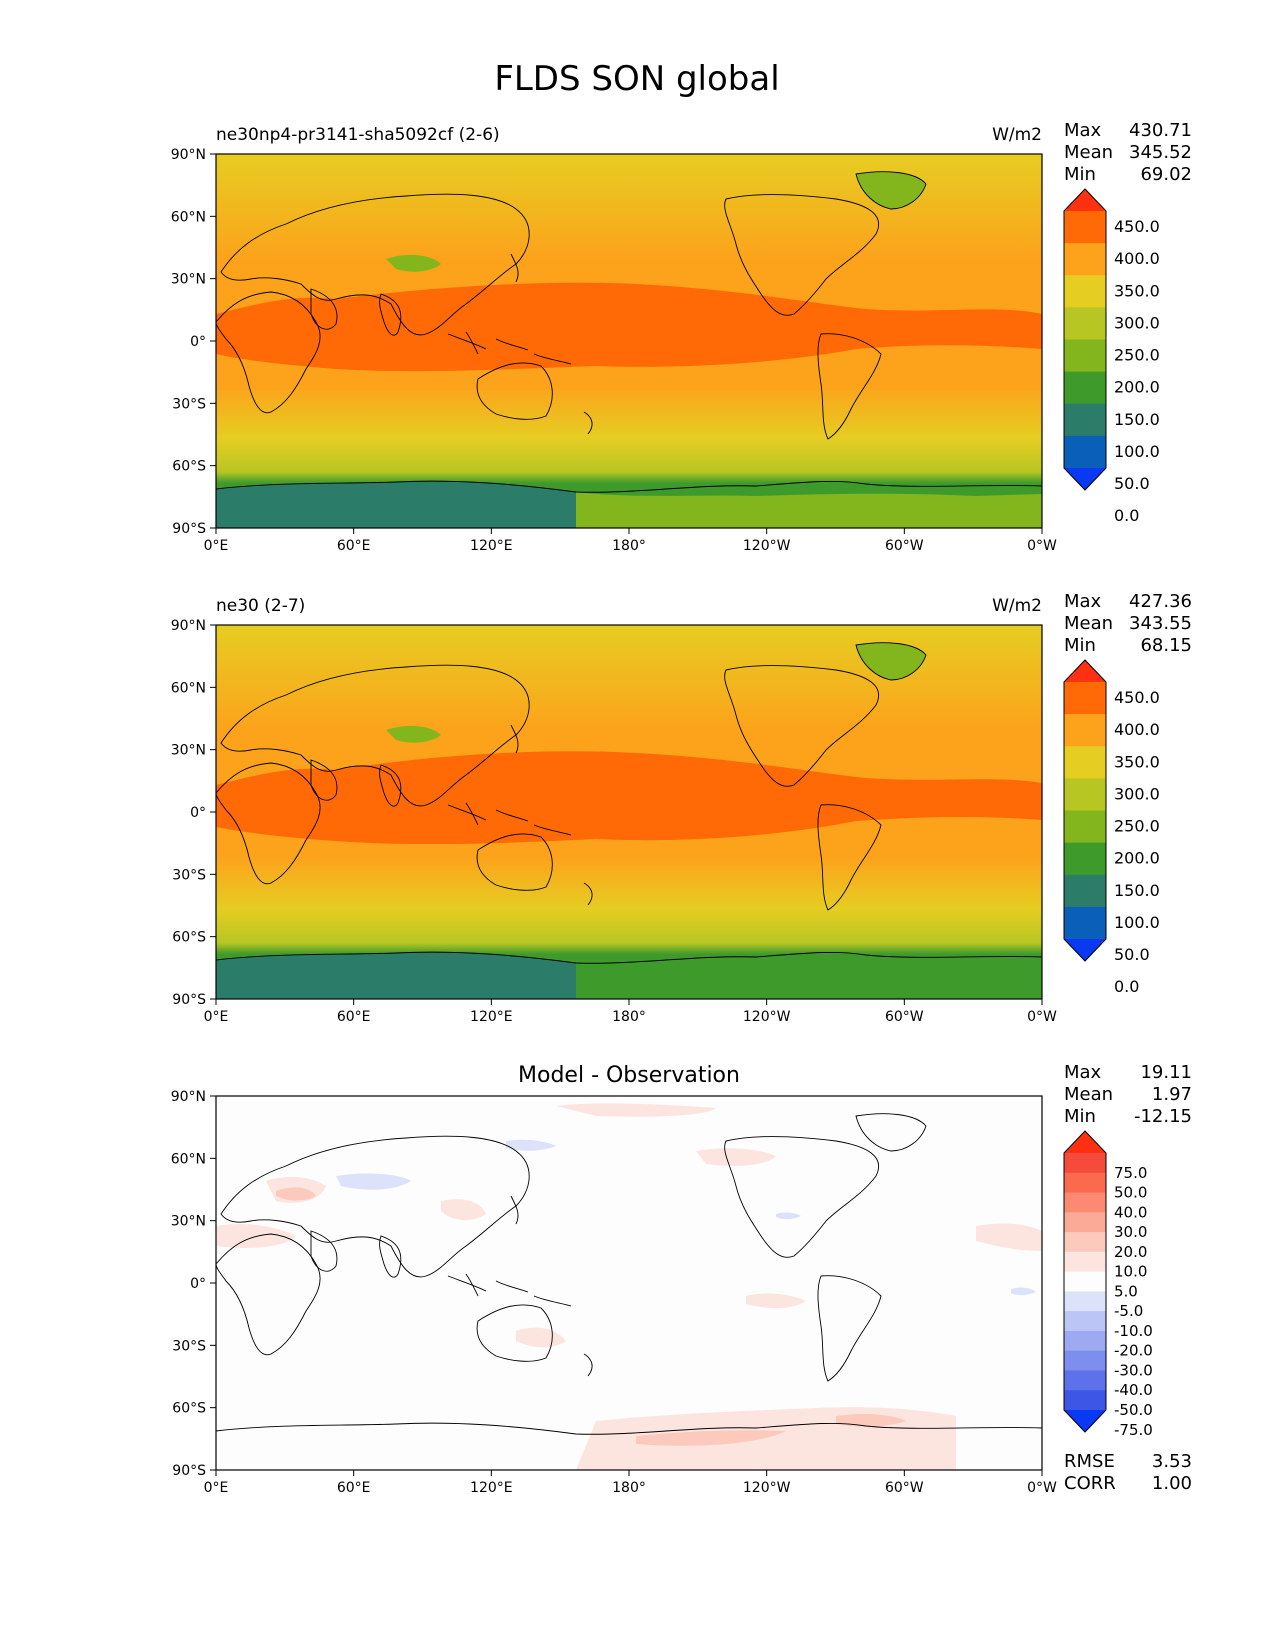 This screenshot has width=1275, height=1650. I want to click on colorbar-level-label: 100.0, so click(1137, 451).